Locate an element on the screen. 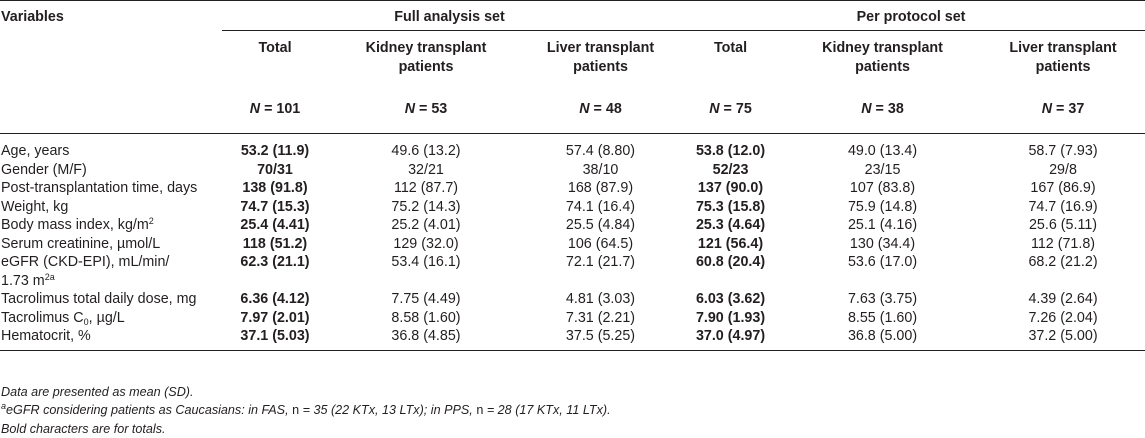  cell-pps-total: 6.03 (3.62) is located at coordinates (730, 299).